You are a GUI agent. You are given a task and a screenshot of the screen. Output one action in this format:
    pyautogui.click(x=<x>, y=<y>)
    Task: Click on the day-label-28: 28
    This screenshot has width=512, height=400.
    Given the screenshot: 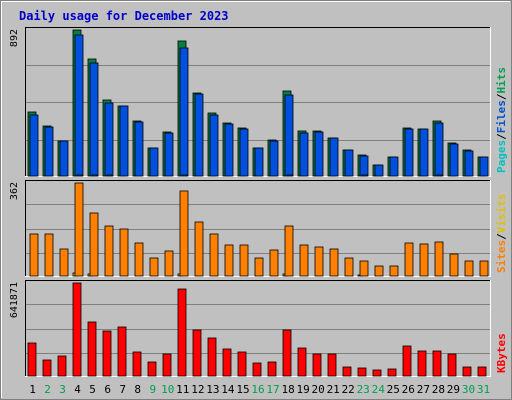 What is the action you would take?
    pyautogui.click(x=438, y=389)
    